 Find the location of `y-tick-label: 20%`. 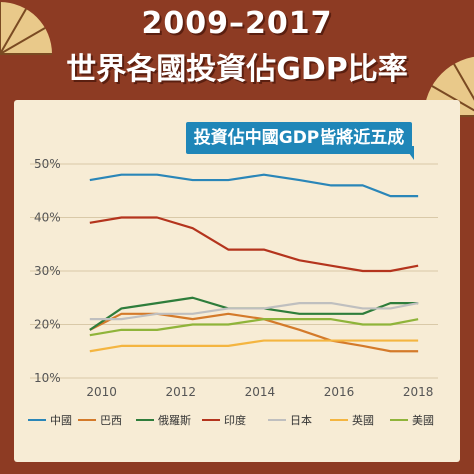

y-tick-label: 20% is located at coordinates (47, 325).